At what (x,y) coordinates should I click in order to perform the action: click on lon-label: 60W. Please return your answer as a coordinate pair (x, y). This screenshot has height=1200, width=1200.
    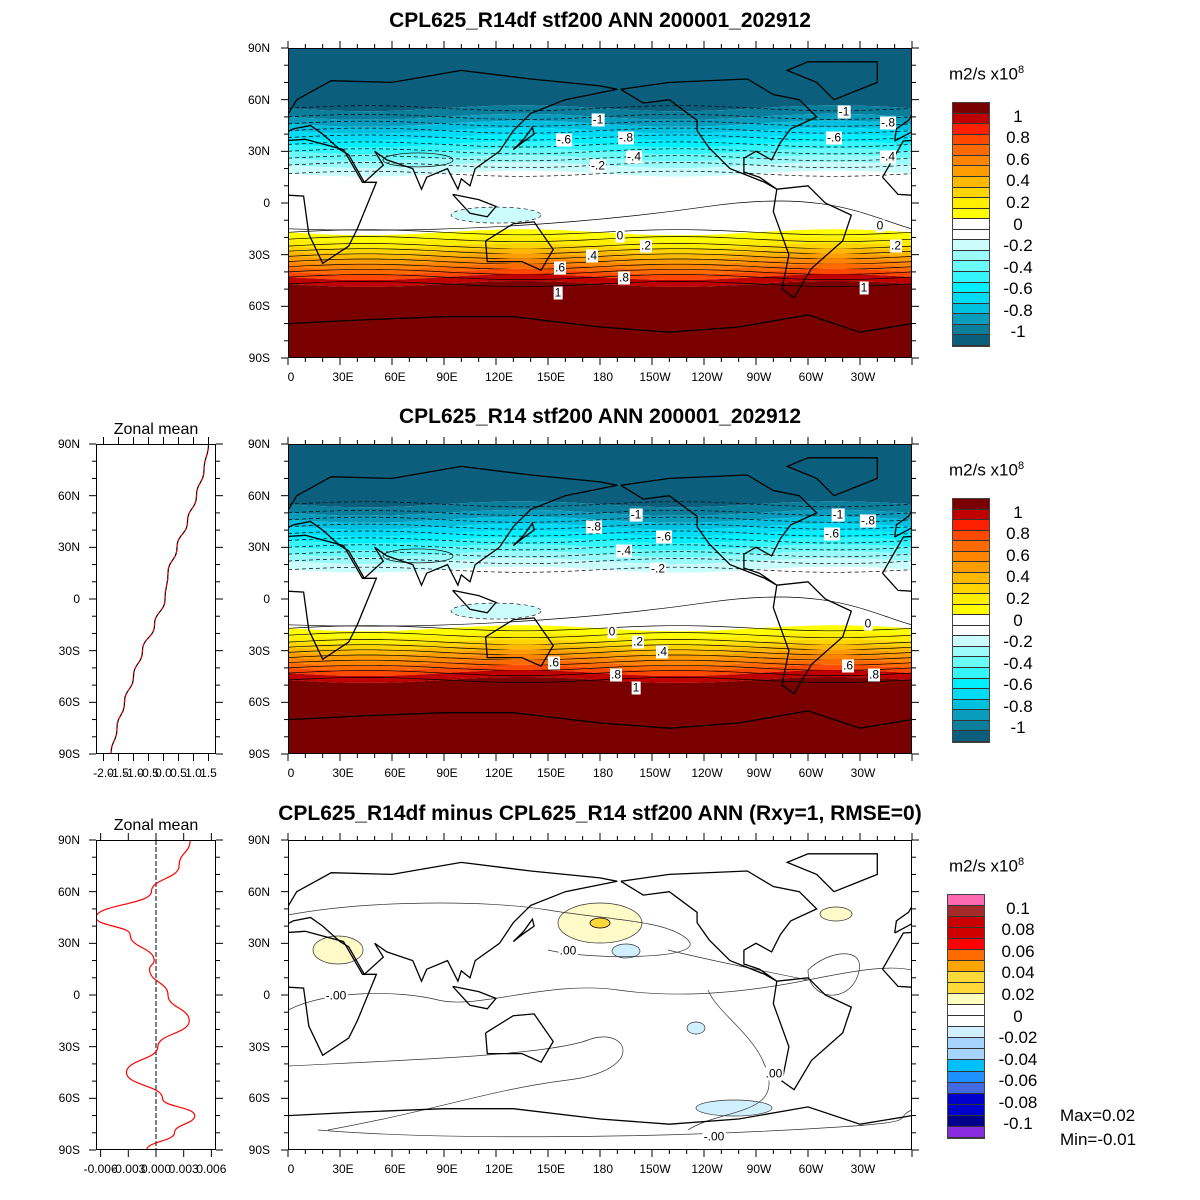
    Looking at the image, I should click on (811, 377).